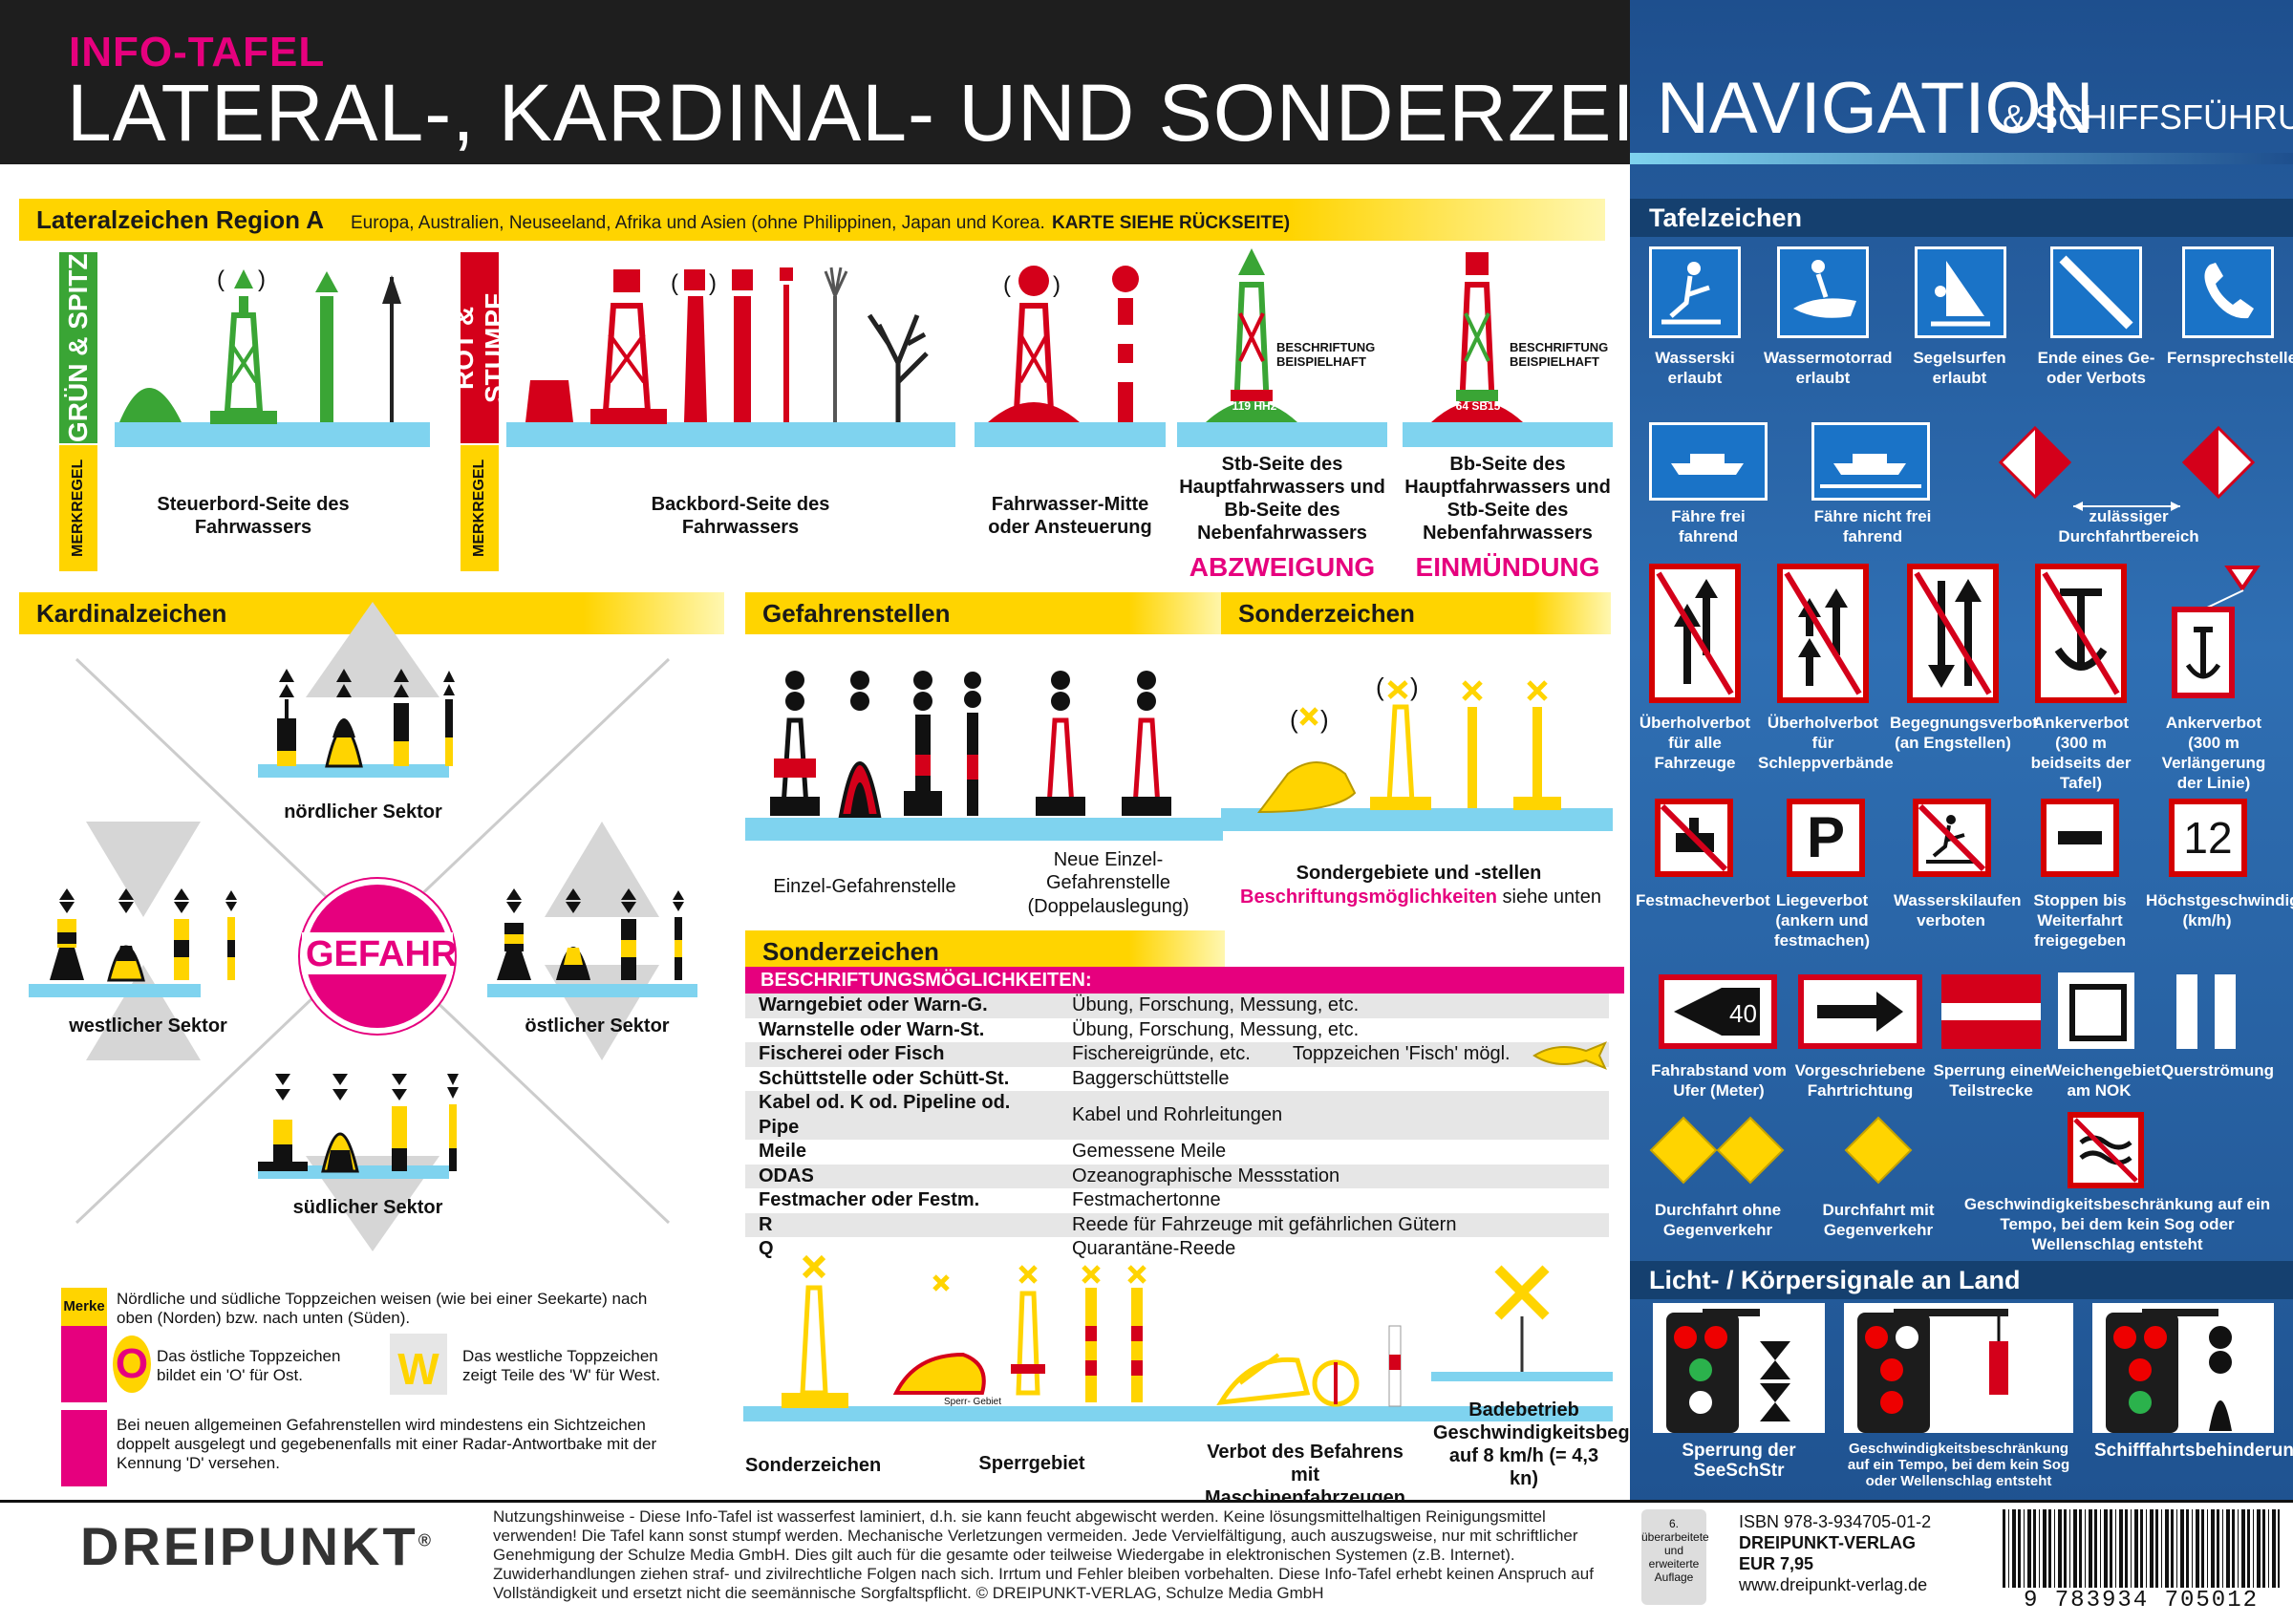 The width and height of the screenshot is (2293, 1624). I want to click on cap-speed: Höchstgeschwindigkeit (km/h), so click(2219, 911).